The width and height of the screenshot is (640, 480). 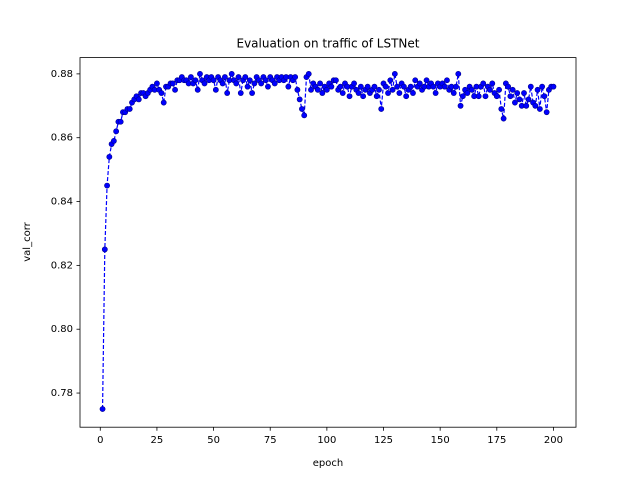 I want to click on y-tick-label: 0.80, so click(x=62, y=329).